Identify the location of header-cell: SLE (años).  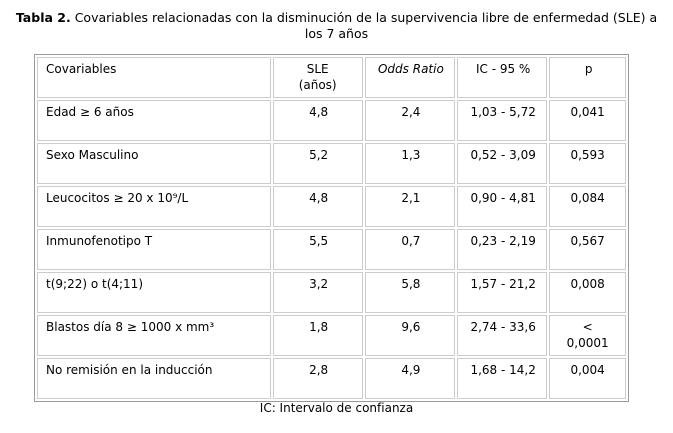
(317, 77).